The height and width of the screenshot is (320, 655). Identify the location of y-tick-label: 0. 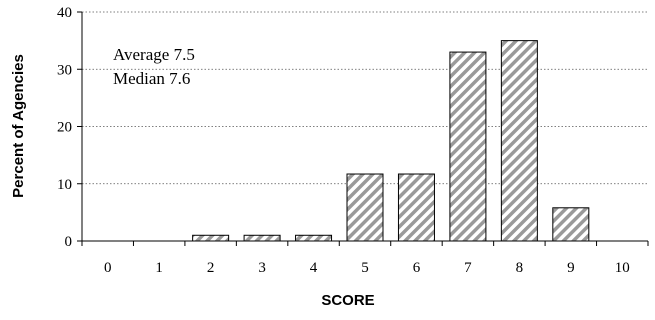
(69, 242).